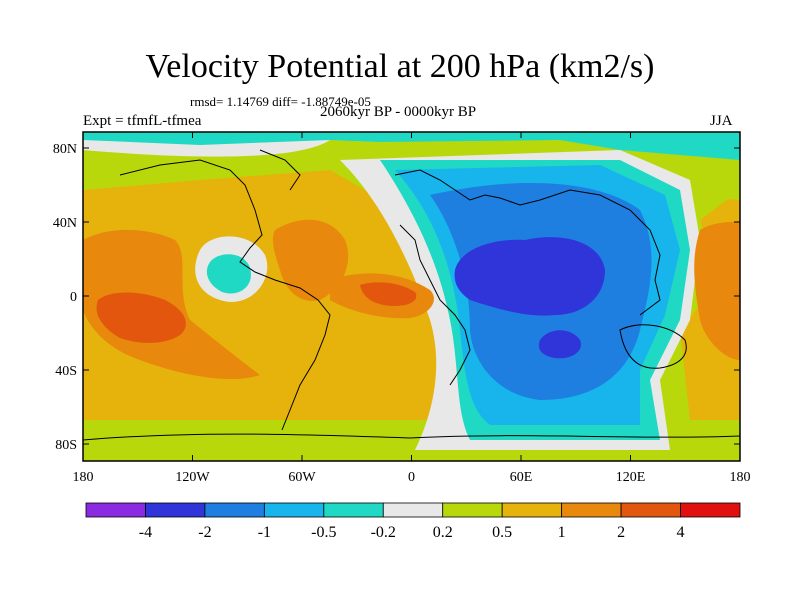 The width and height of the screenshot is (800, 600). I want to click on lon-label: 0, so click(411, 477).